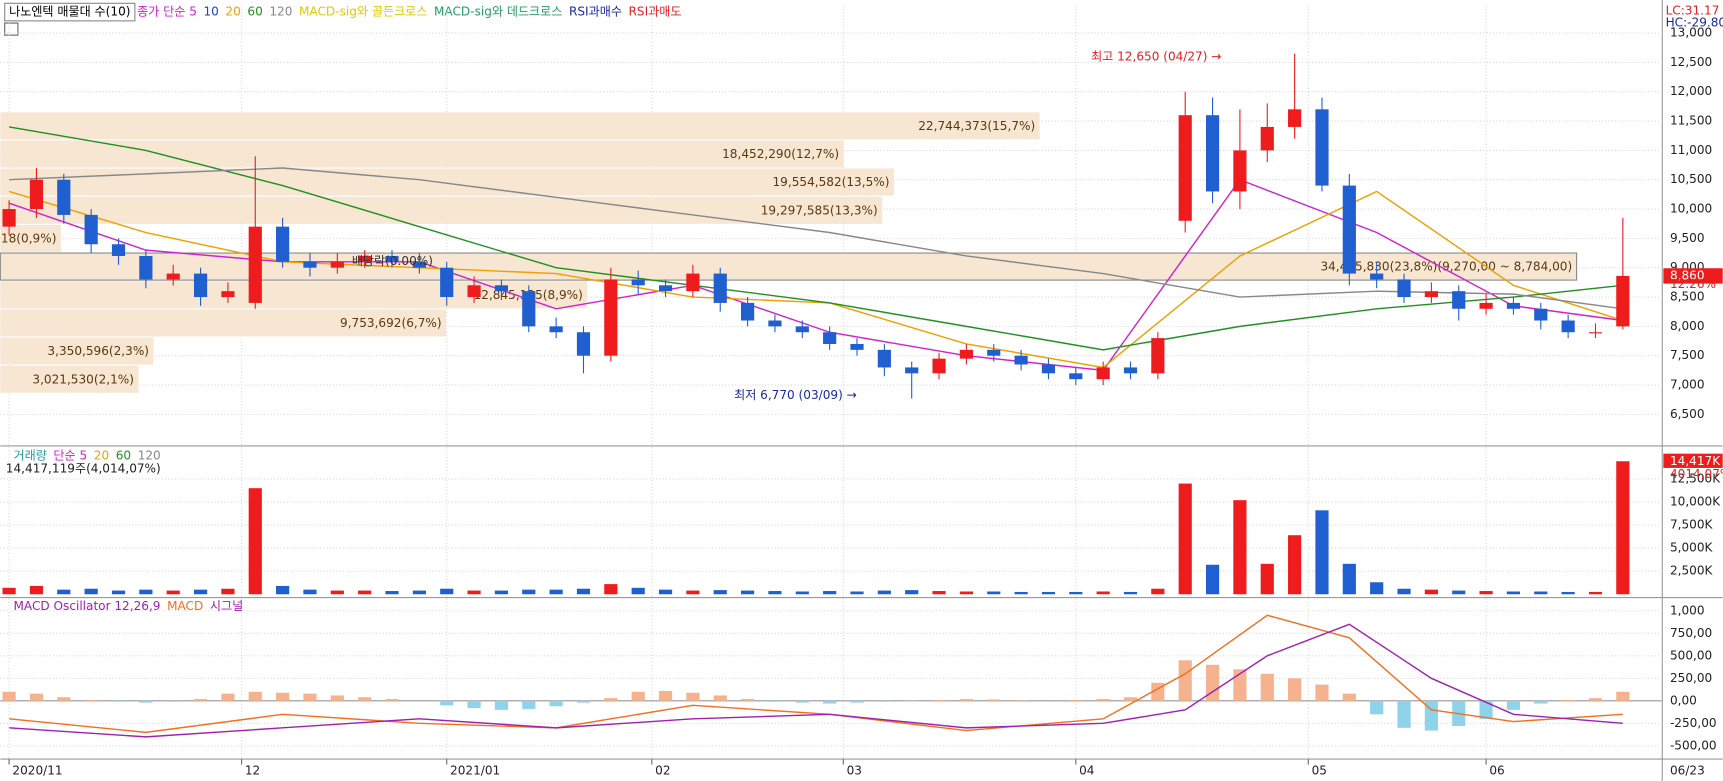  What do you see at coordinates (83, 379) in the screenshot?
I see `volume-profile-label: 3,021,530(2,1%)` at bounding box center [83, 379].